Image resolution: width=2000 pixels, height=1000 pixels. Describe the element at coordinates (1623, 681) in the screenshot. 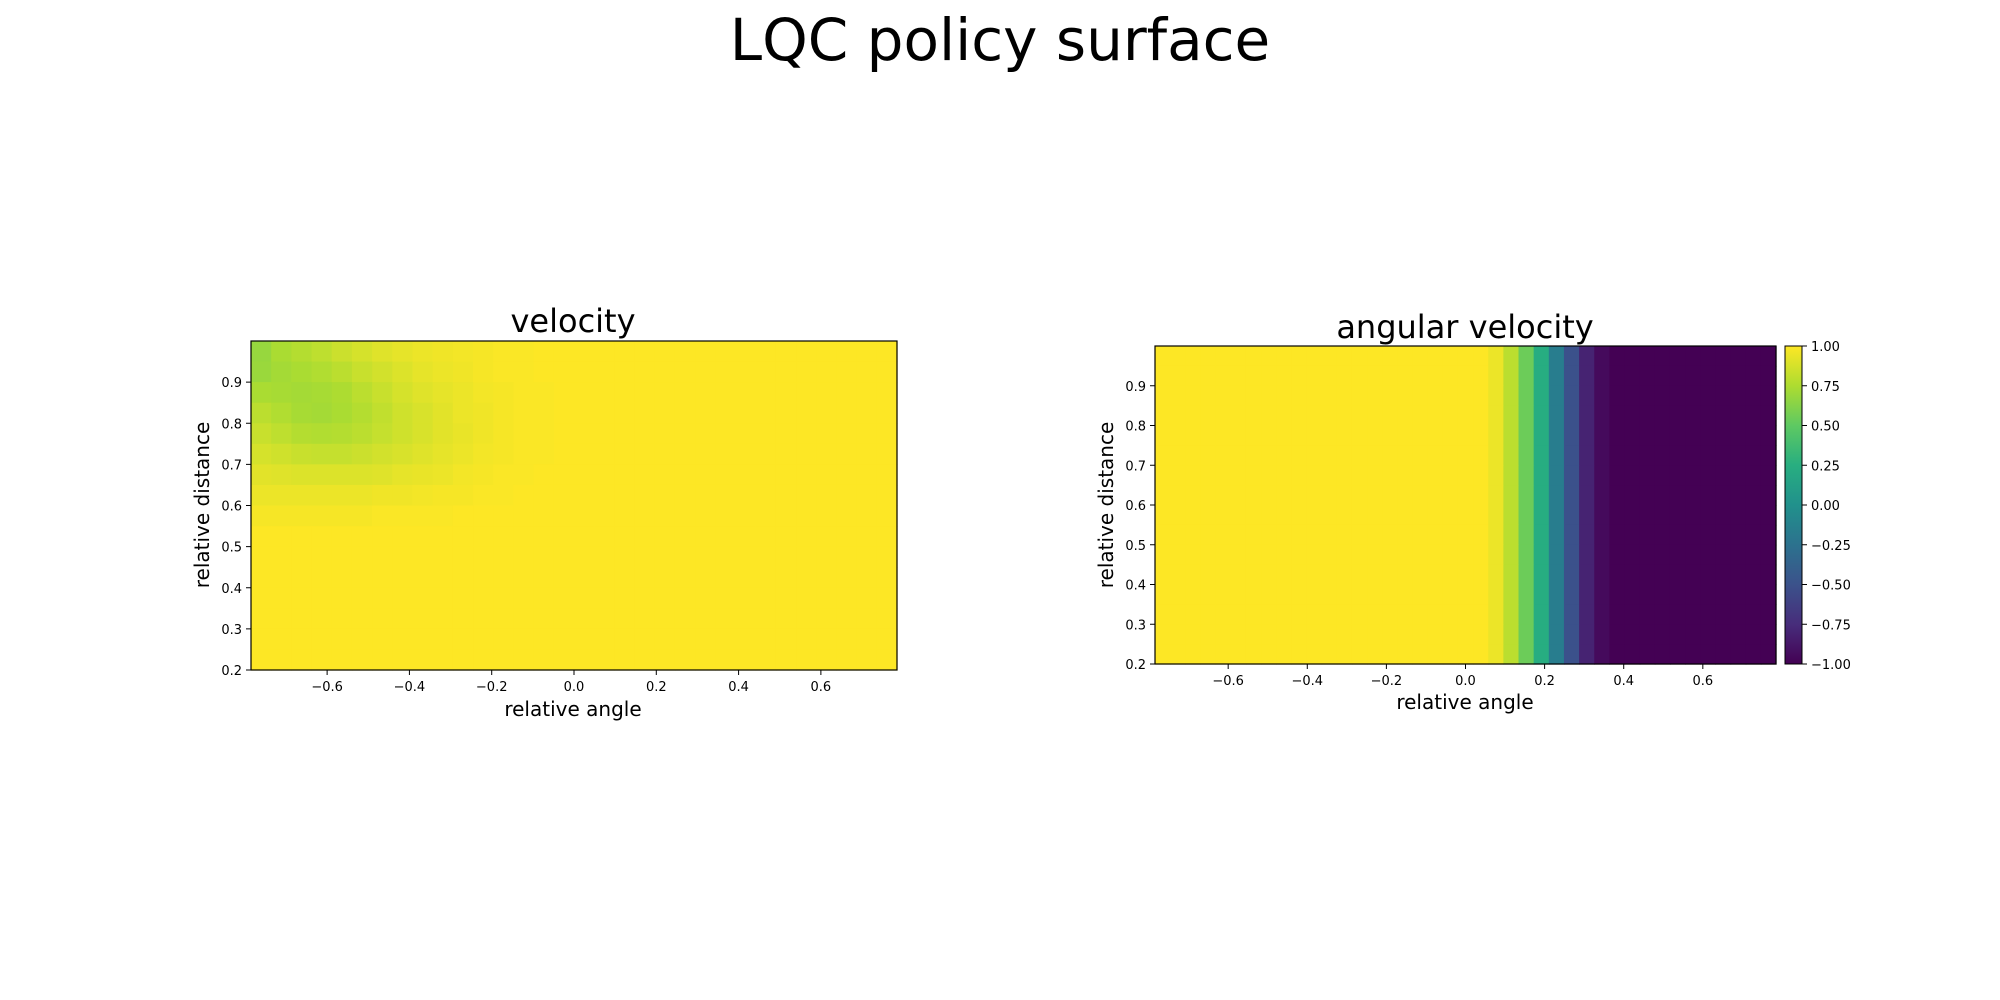

I see `x-tick-label: 0.4` at that location.